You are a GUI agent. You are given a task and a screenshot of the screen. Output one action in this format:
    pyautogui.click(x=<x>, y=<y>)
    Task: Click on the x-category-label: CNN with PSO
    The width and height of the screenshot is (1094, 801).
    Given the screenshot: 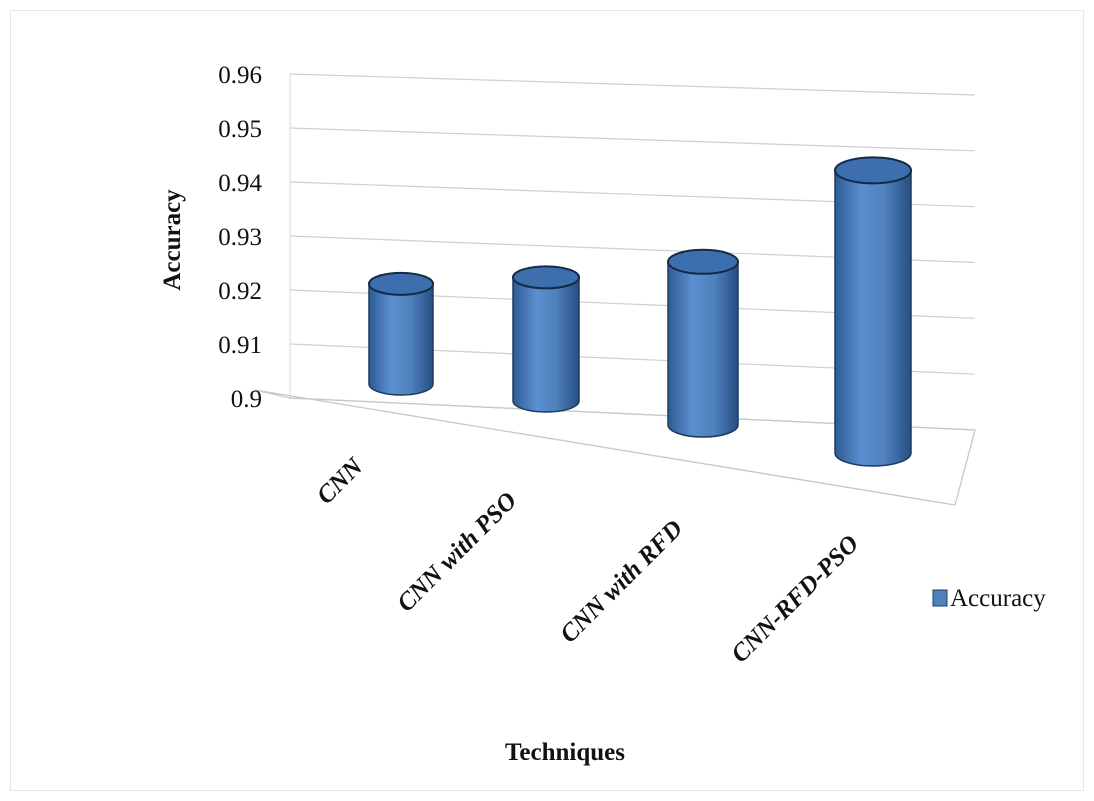 What is the action you would take?
    pyautogui.click(x=457, y=552)
    